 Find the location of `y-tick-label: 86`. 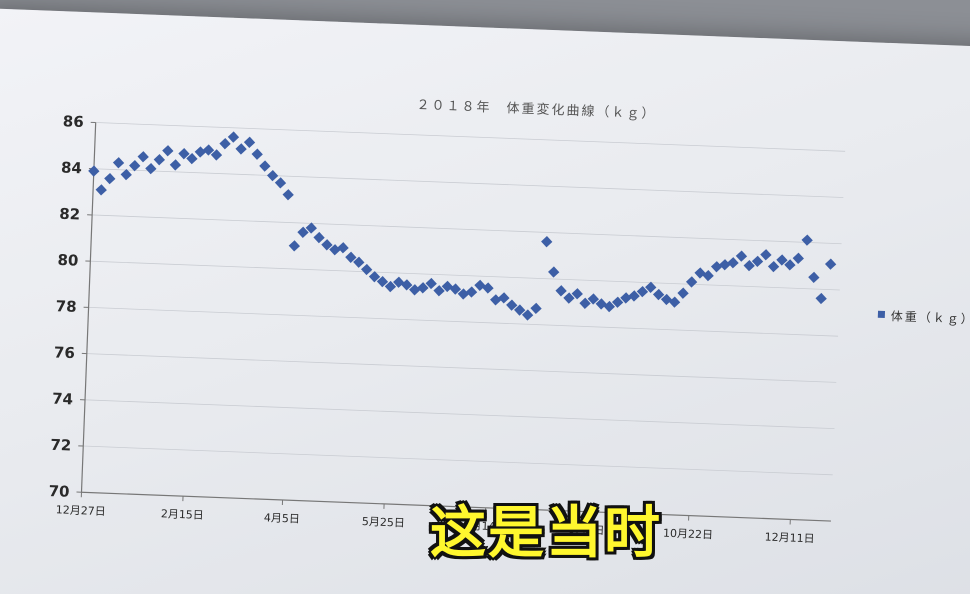

y-tick-label: 86 is located at coordinates (73, 121).